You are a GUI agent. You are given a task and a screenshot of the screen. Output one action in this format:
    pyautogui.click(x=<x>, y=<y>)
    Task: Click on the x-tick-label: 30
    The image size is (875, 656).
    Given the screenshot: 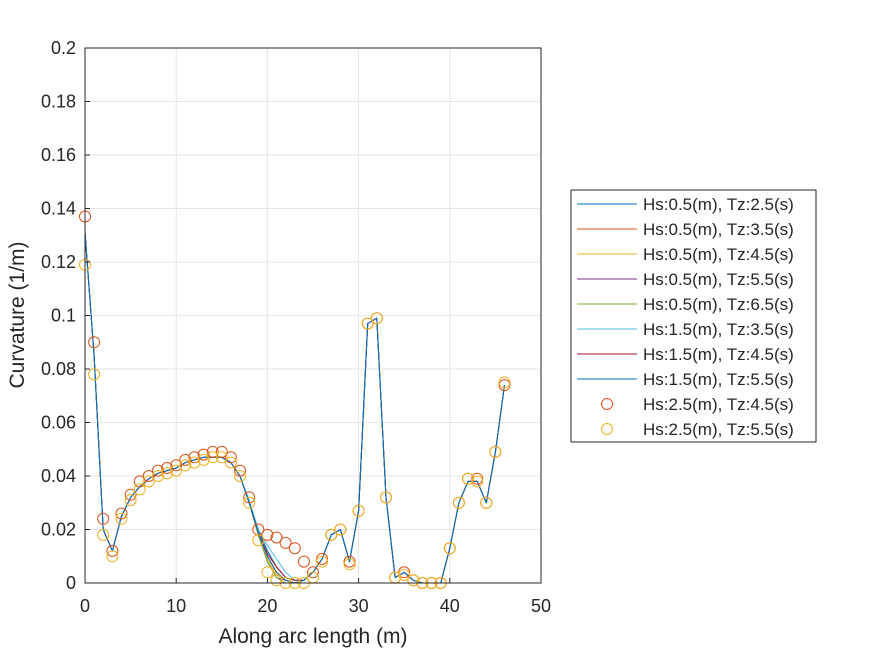 What is the action you would take?
    pyautogui.click(x=359, y=606)
    